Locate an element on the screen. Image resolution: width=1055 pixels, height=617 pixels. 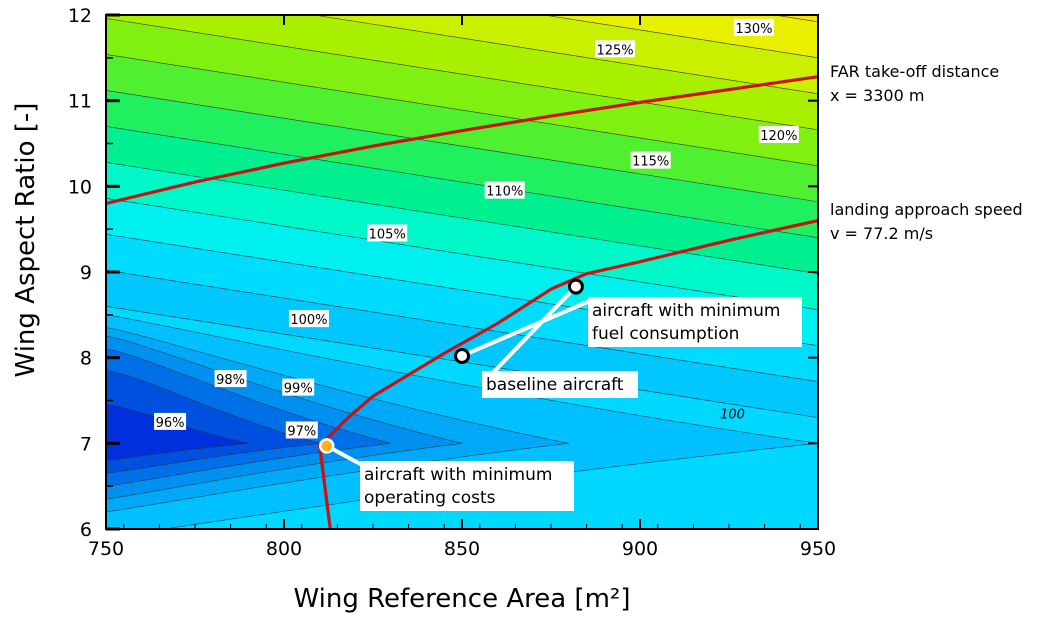
contour-label: 98% is located at coordinates (230, 380).